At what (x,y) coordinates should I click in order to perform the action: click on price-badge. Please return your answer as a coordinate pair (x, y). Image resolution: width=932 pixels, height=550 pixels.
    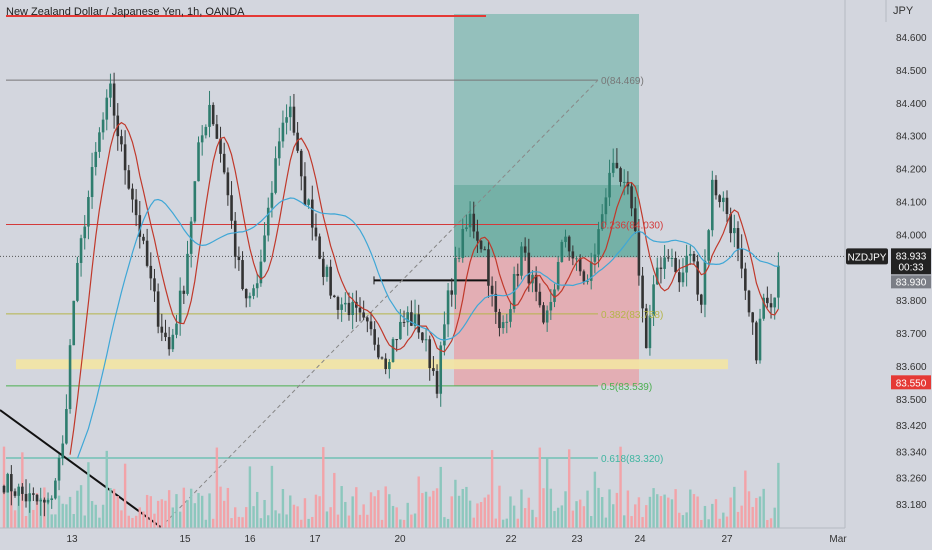
    Looking at the image, I should click on (911, 261).